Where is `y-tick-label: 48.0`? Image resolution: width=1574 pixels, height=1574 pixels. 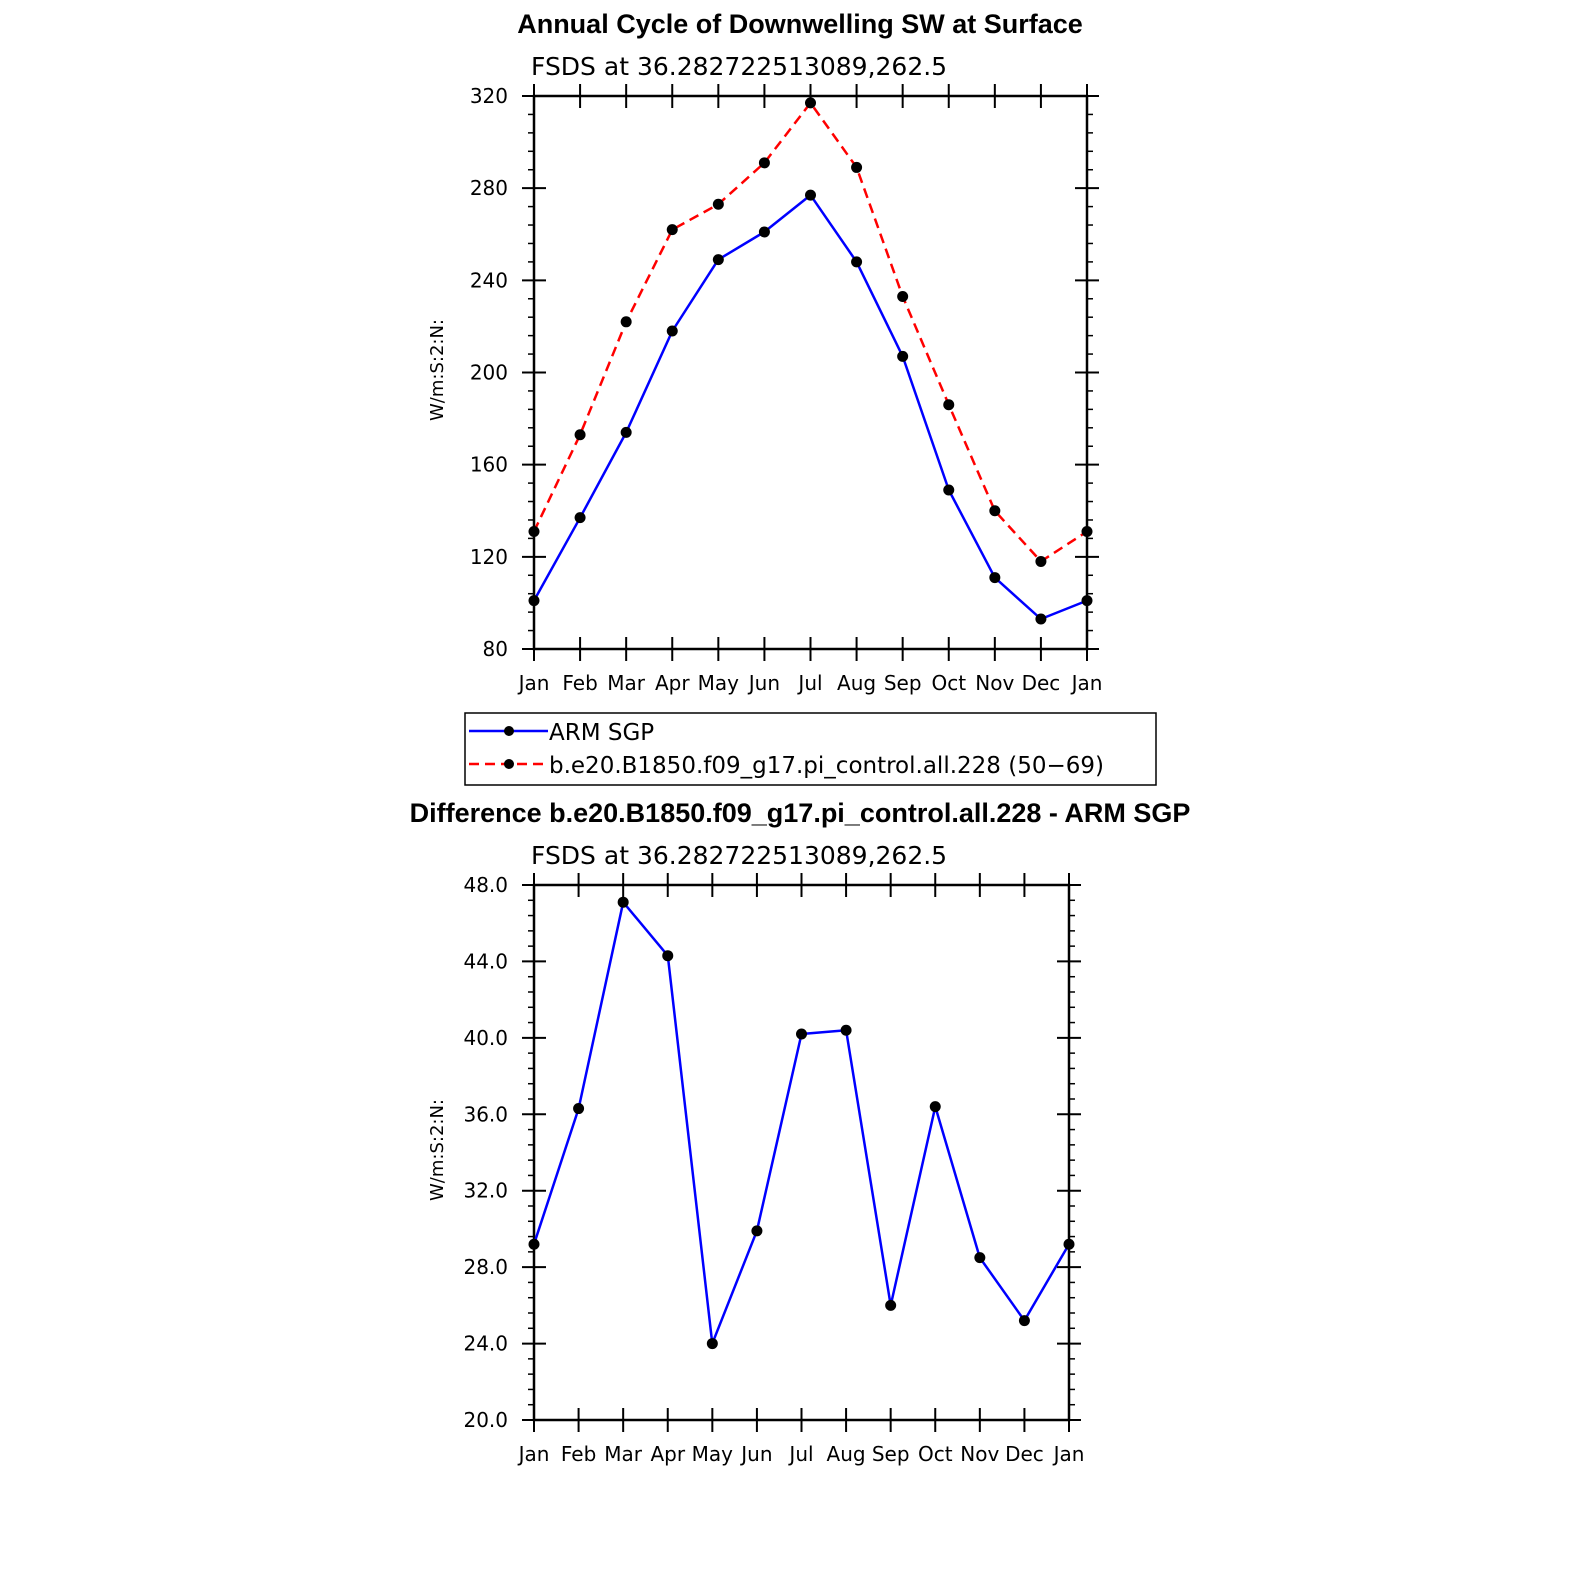 y-tick-label: 48.0 is located at coordinates (485, 885).